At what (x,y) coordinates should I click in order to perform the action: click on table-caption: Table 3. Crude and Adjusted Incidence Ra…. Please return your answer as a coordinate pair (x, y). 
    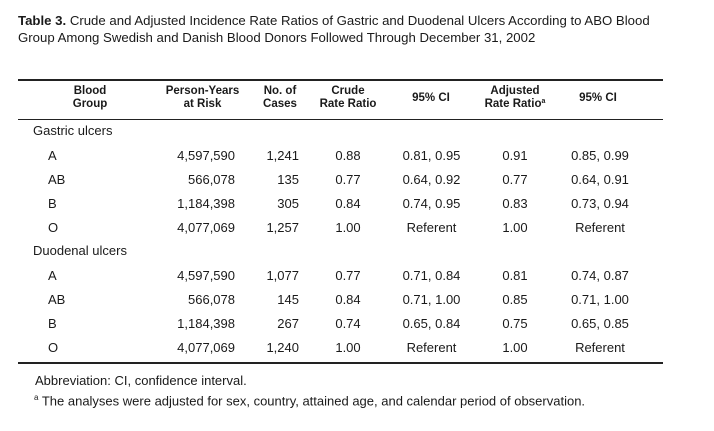
    Looking at the image, I should click on (348, 29).